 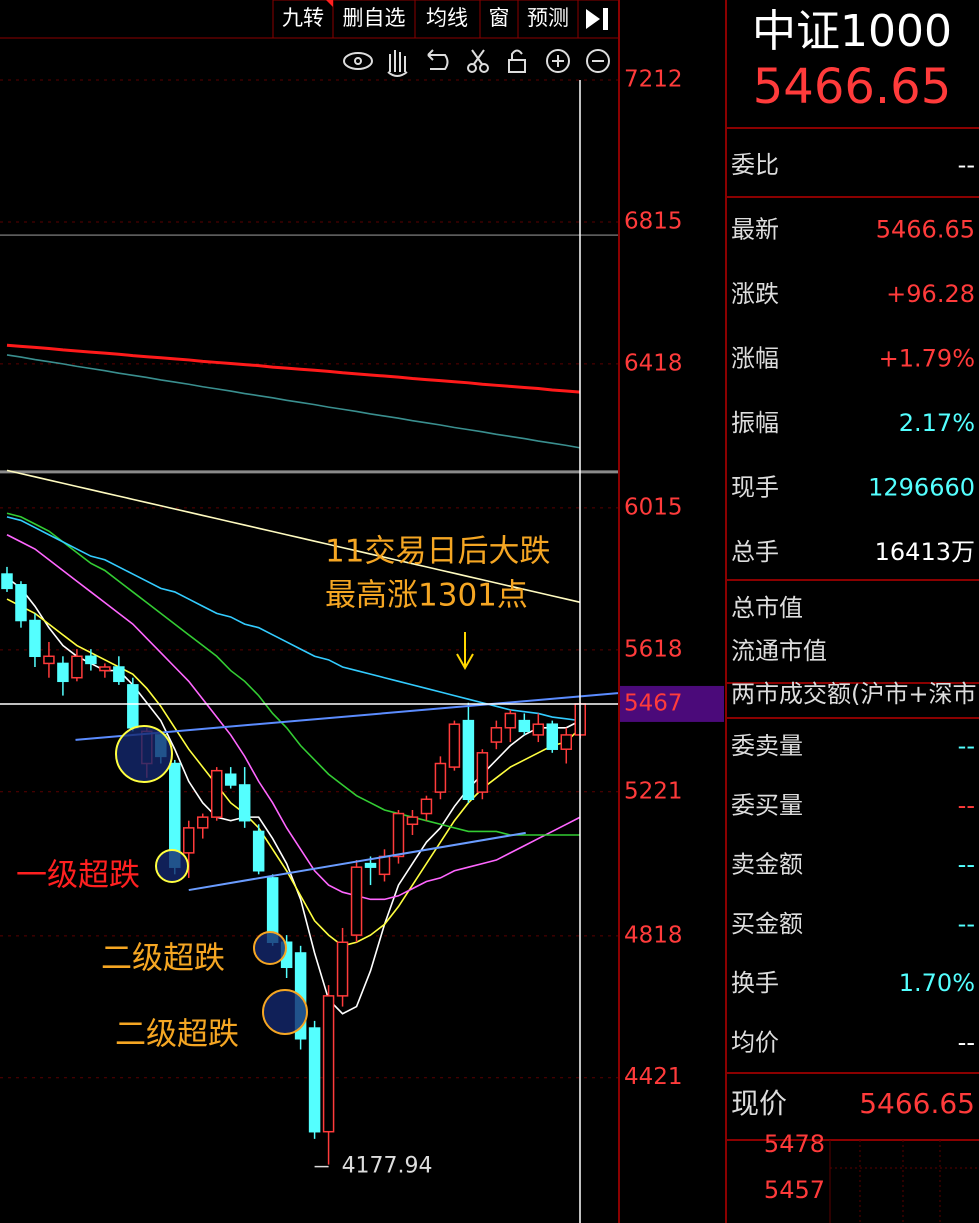 I want to click on y-tick-label: 4421, so click(x=653, y=1077).